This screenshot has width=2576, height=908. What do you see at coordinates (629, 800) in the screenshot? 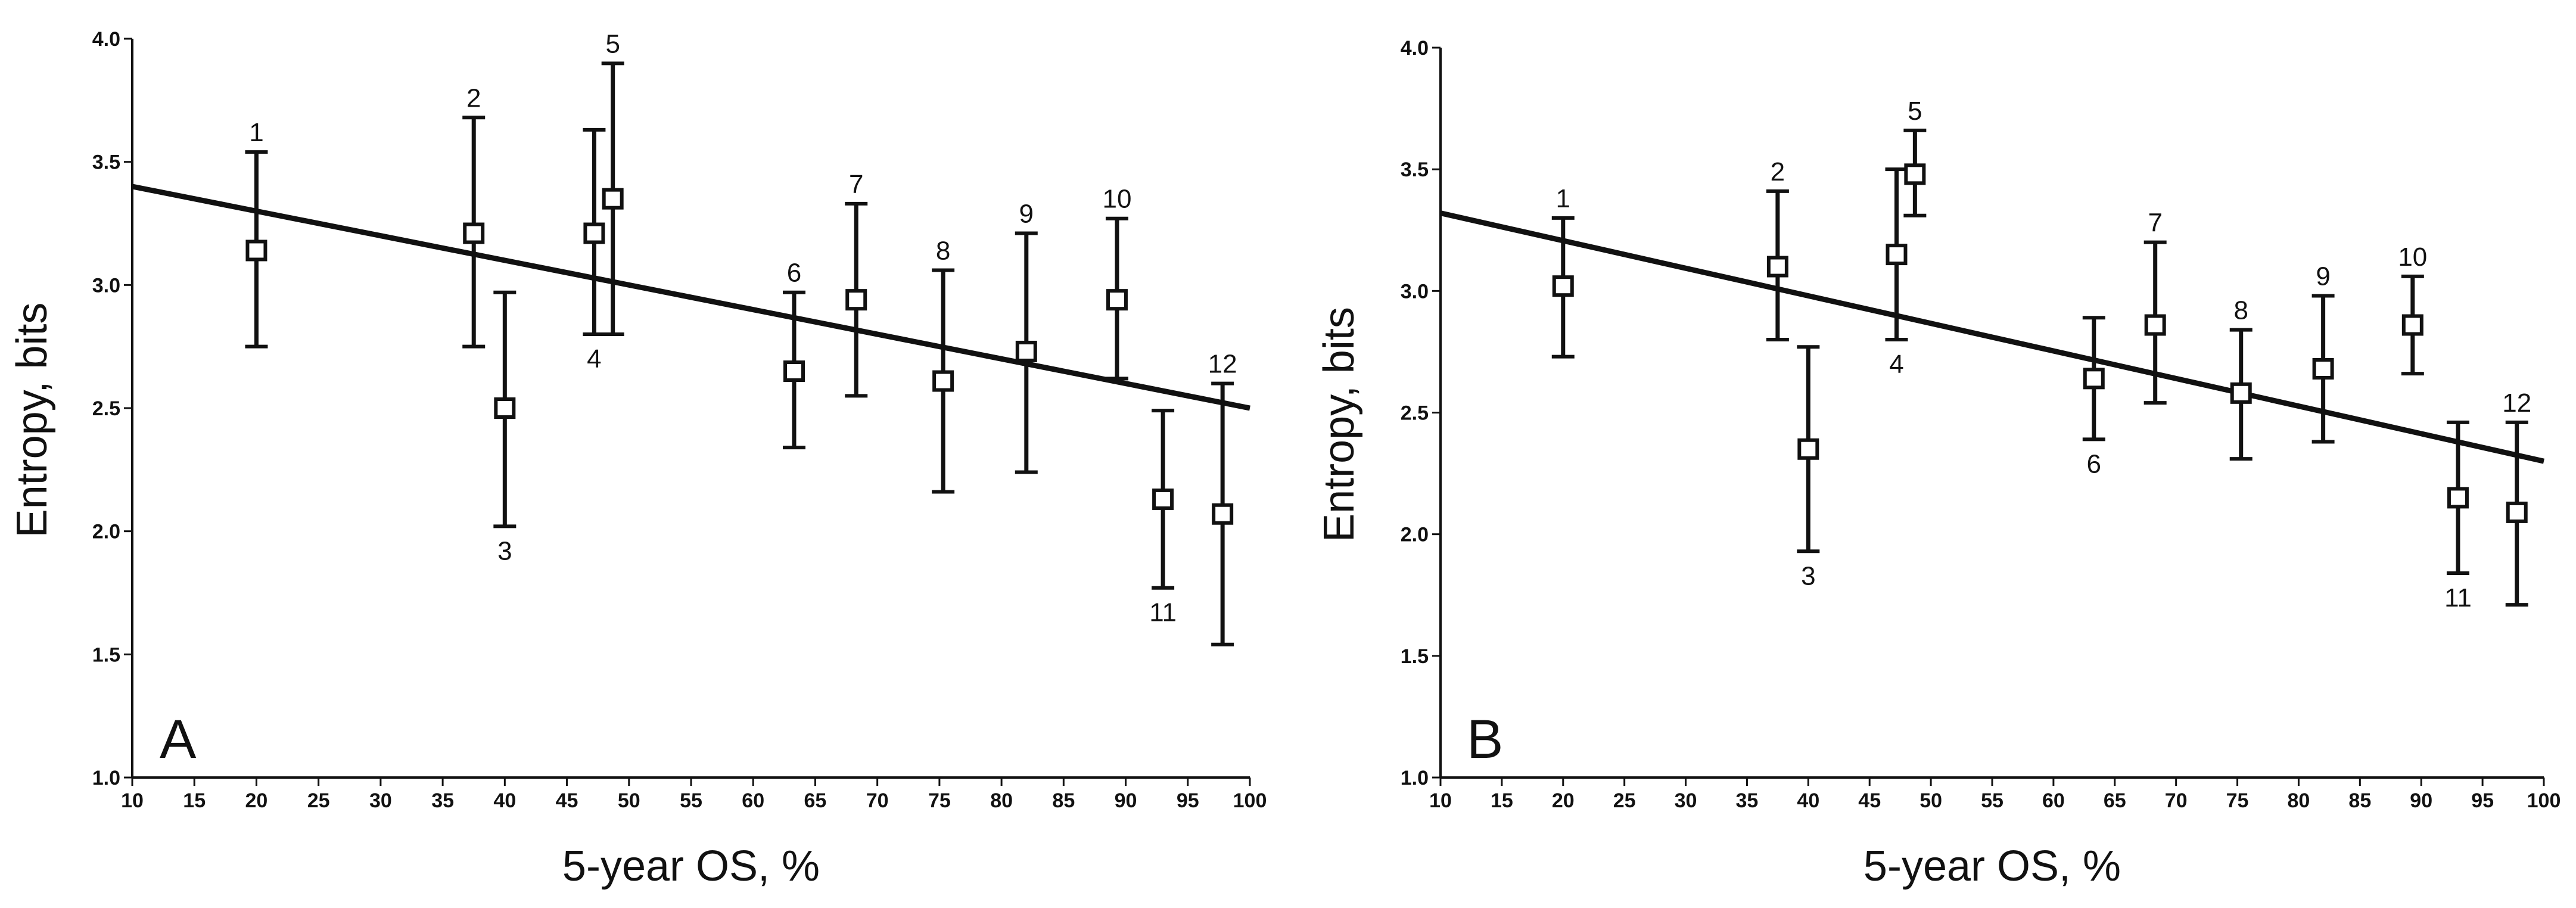
I see `x-tick-label: 50` at bounding box center [629, 800].